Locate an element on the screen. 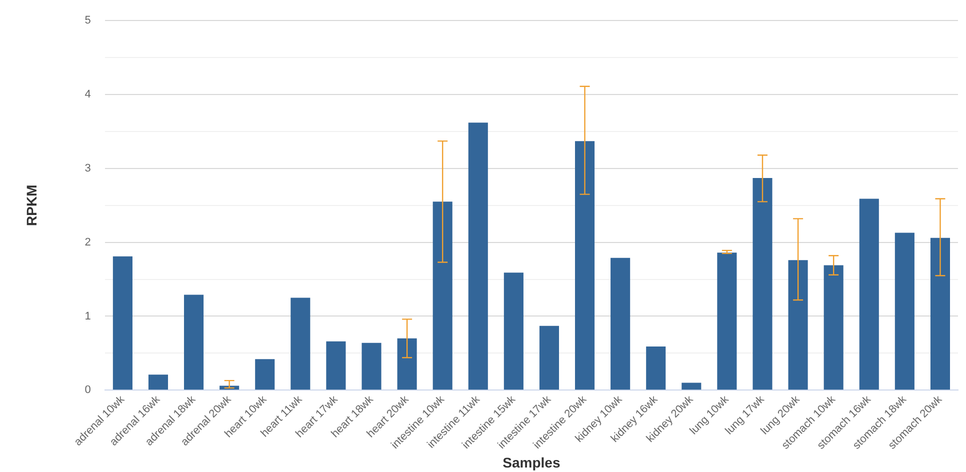 The height and width of the screenshot is (472, 966). y-tick-label: 2 is located at coordinates (87, 242).